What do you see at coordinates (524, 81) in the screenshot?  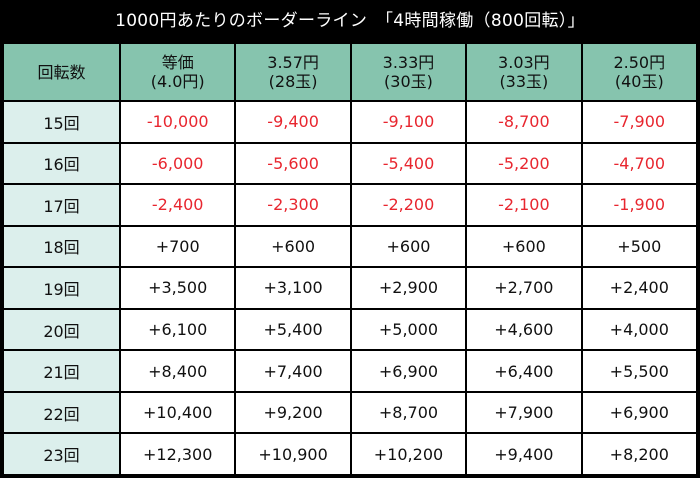 I see `header-col-line2: (33玉)` at bounding box center [524, 81].